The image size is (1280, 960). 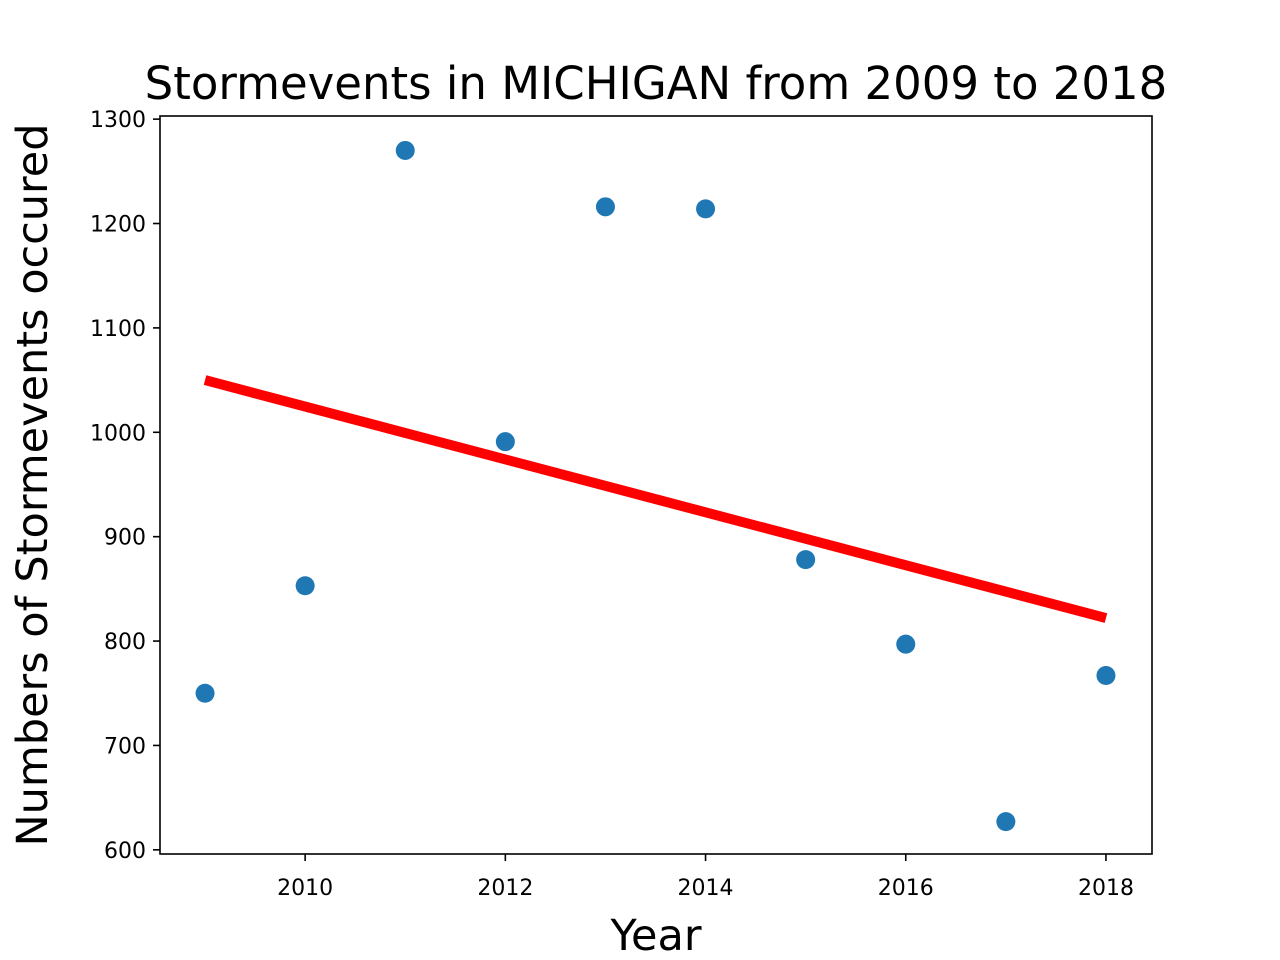 What do you see at coordinates (706, 888) in the screenshot?
I see `x-tick-label: 2014` at bounding box center [706, 888].